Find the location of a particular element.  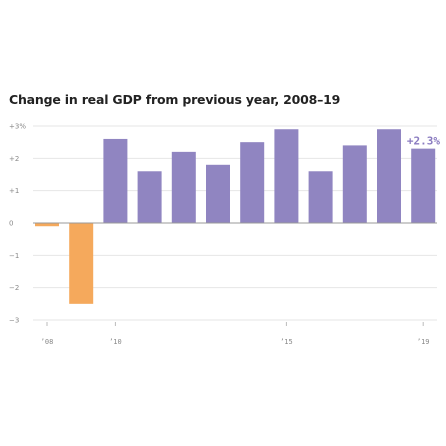

y-tick-label: +3% is located at coordinates (17, 127).